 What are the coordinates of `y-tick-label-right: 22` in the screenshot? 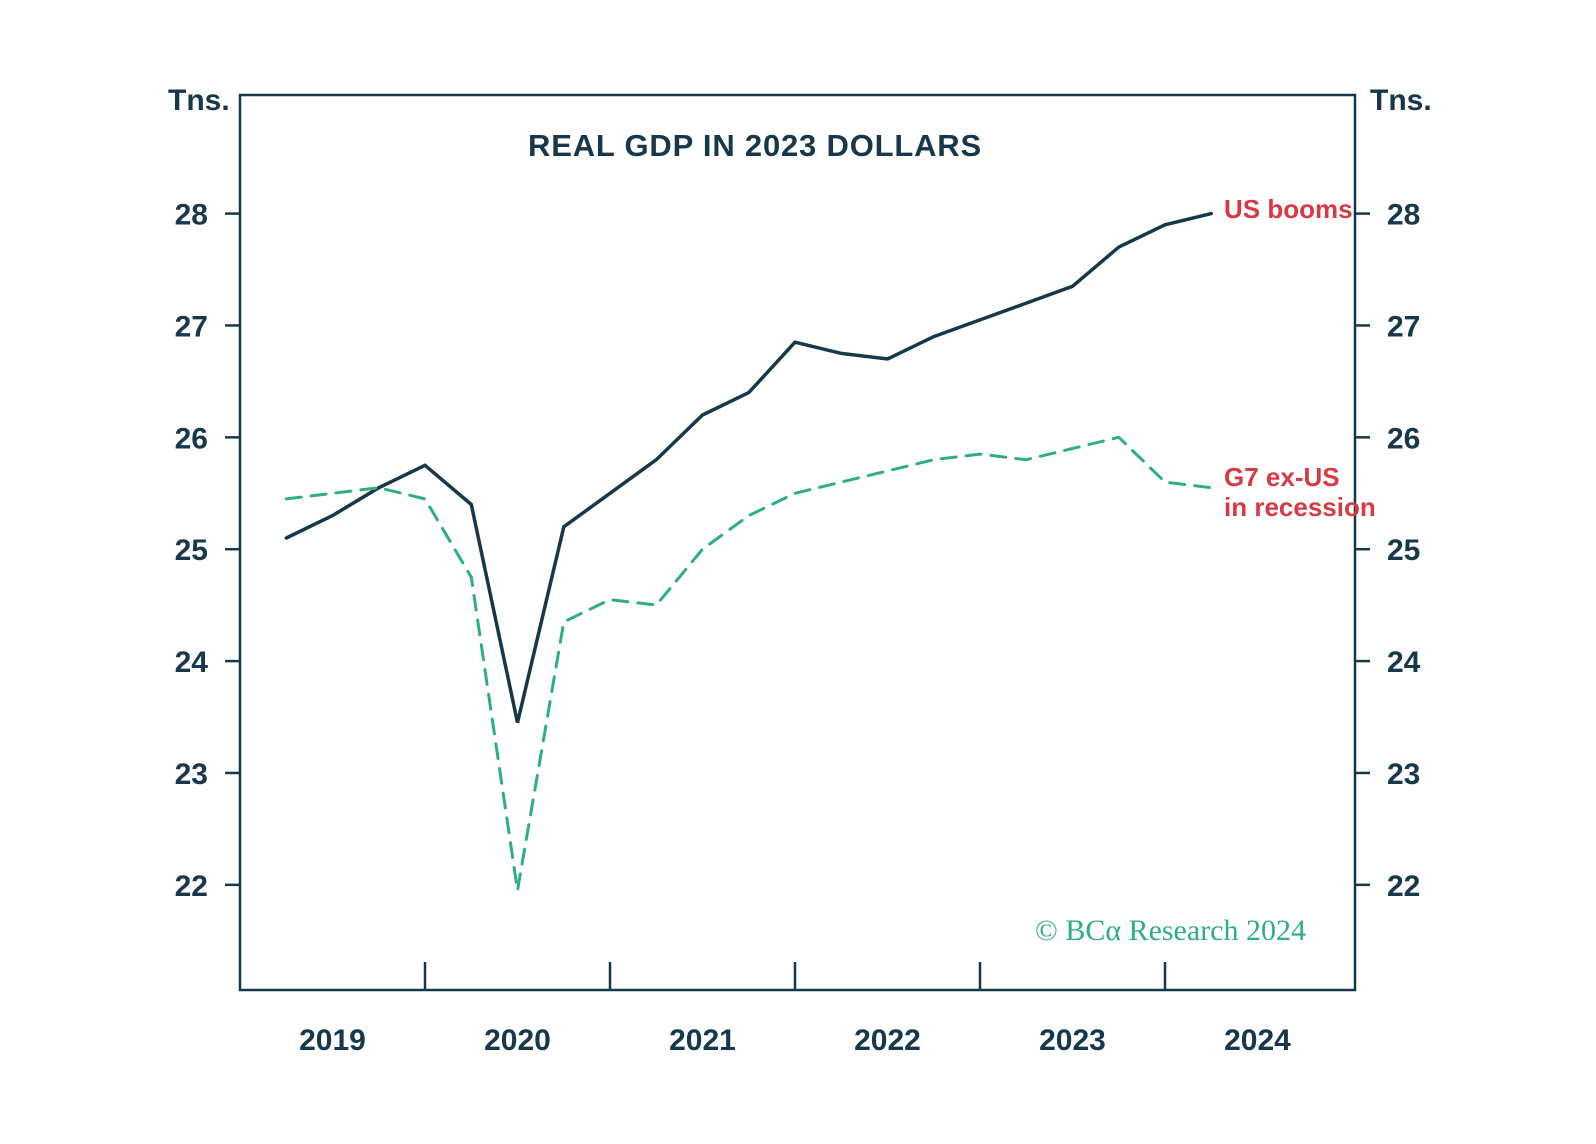 It's located at (1403, 886).